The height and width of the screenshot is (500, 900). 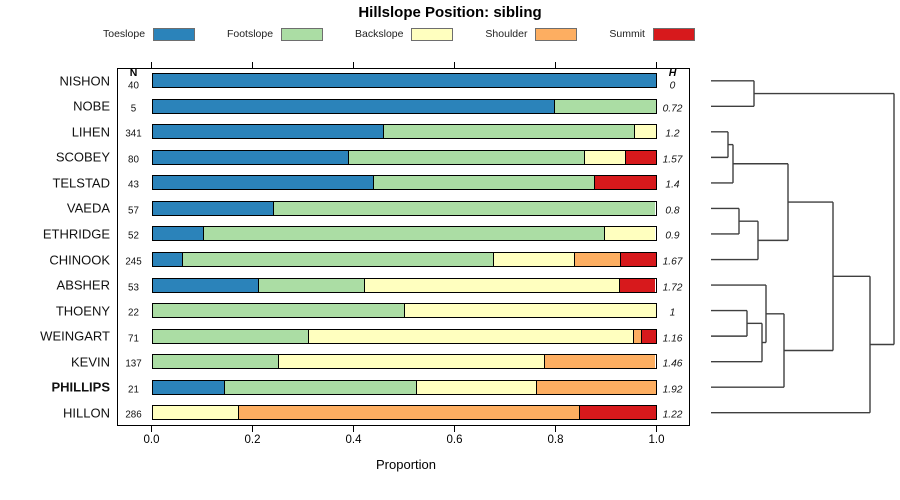 What do you see at coordinates (656, 440) in the screenshot?
I see `axis-tick-label: 1.0` at bounding box center [656, 440].